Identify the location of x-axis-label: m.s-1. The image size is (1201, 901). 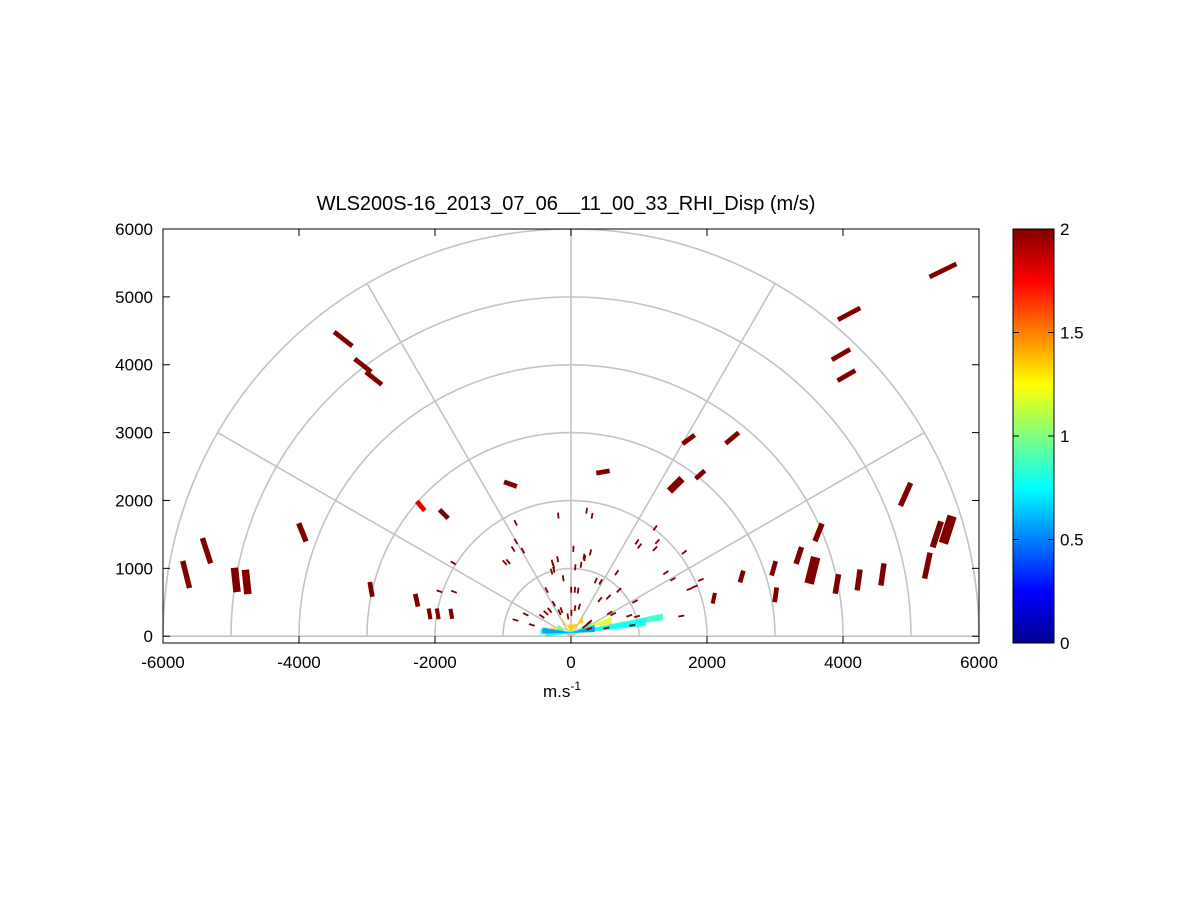
(562, 690).